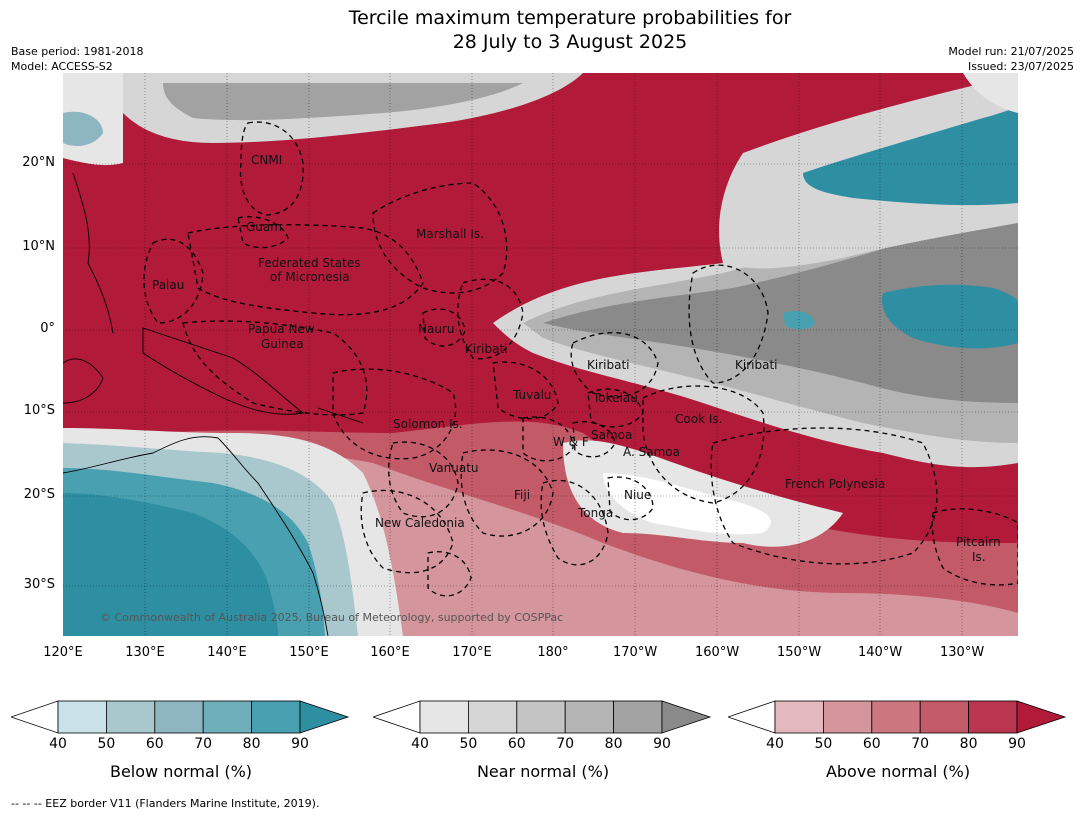 The width and height of the screenshot is (1085, 816). What do you see at coordinates (93, 253) in the screenshot?
I see `philippines-coast` at bounding box center [93, 253].